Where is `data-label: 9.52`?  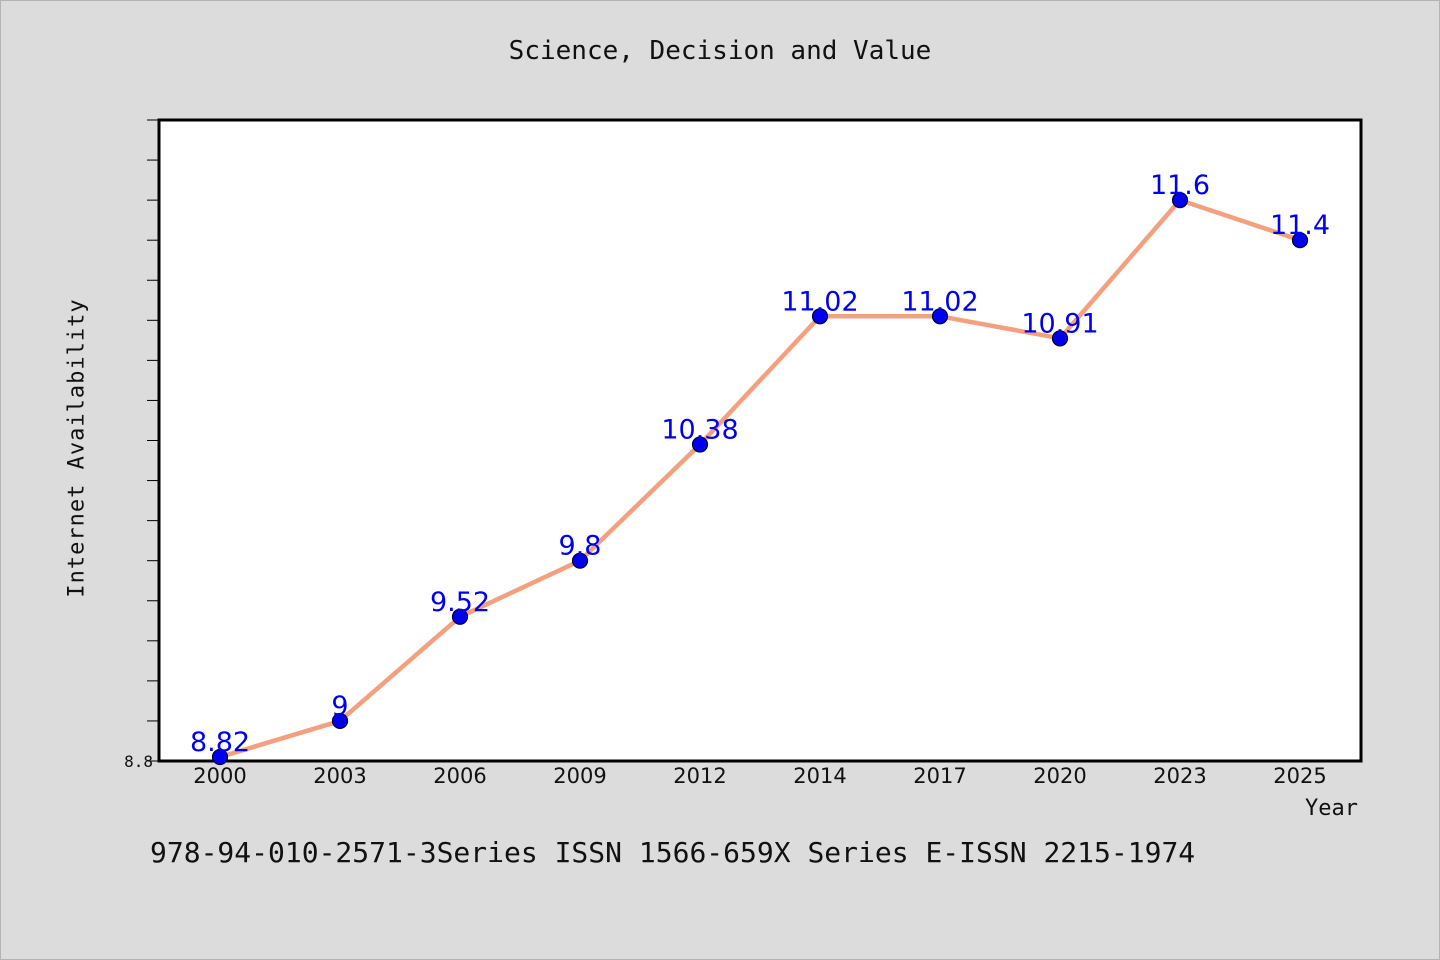 data-label: 9.52 is located at coordinates (460, 602).